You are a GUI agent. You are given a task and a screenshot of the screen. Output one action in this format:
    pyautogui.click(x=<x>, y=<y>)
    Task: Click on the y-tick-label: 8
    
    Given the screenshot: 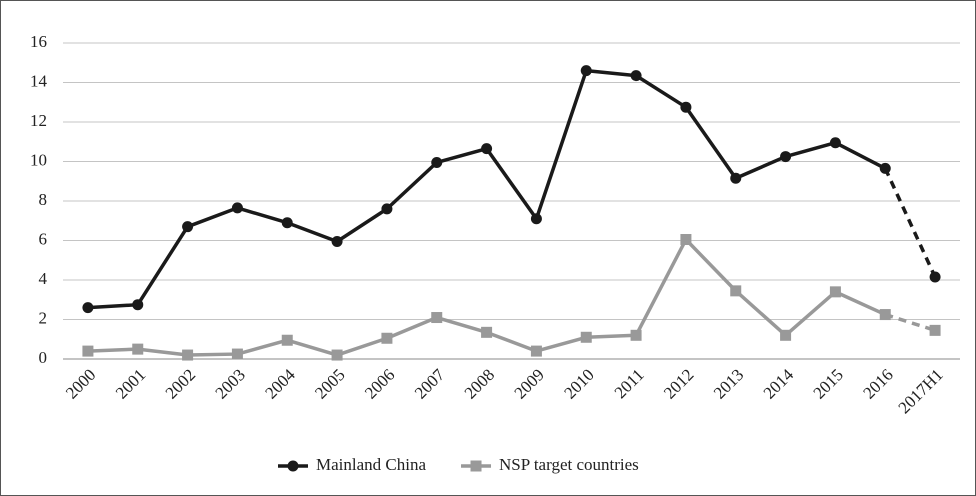 What is the action you would take?
    pyautogui.click(x=43, y=199)
    